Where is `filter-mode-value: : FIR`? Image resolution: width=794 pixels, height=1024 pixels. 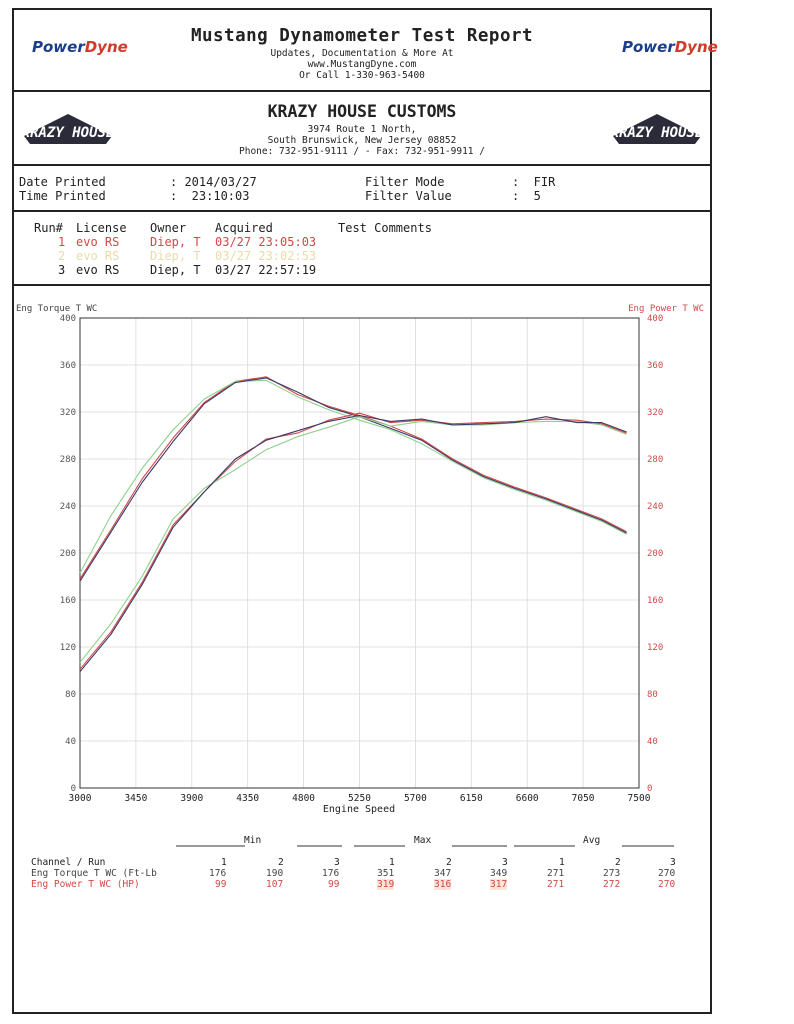 filter-mode-value: : FIR is located at coordinates (534, 182).